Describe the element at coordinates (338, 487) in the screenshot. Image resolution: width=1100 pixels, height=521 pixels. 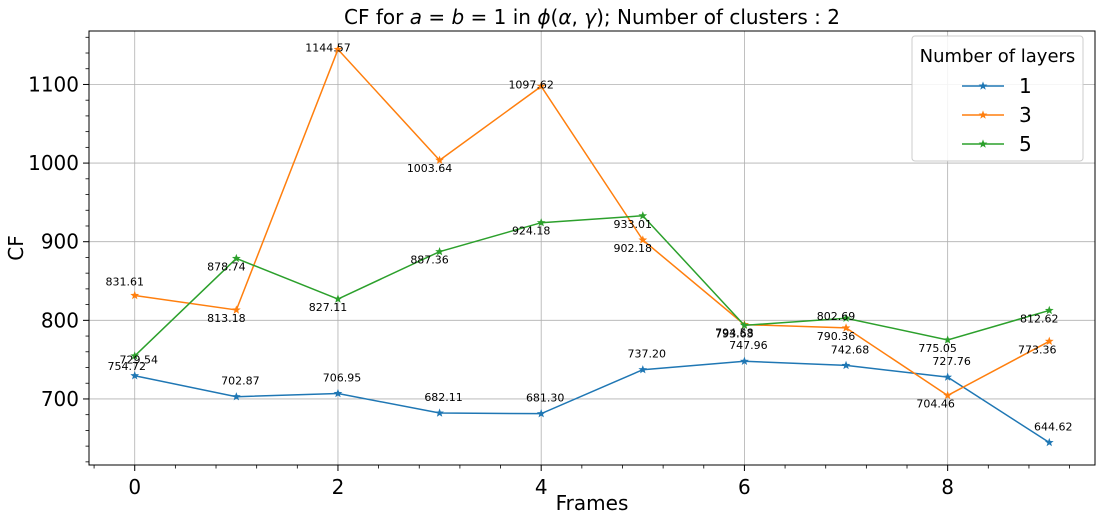
I see `x-tick-label: 2` at that location.